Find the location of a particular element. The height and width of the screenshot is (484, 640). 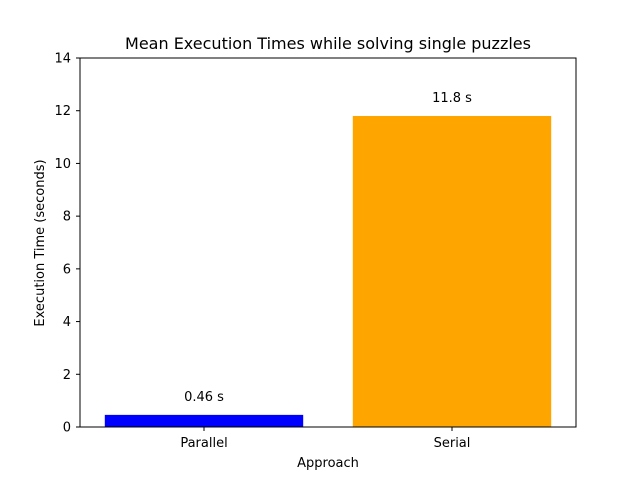

y-tick-label: 14 is located at coordinates (62, 59).